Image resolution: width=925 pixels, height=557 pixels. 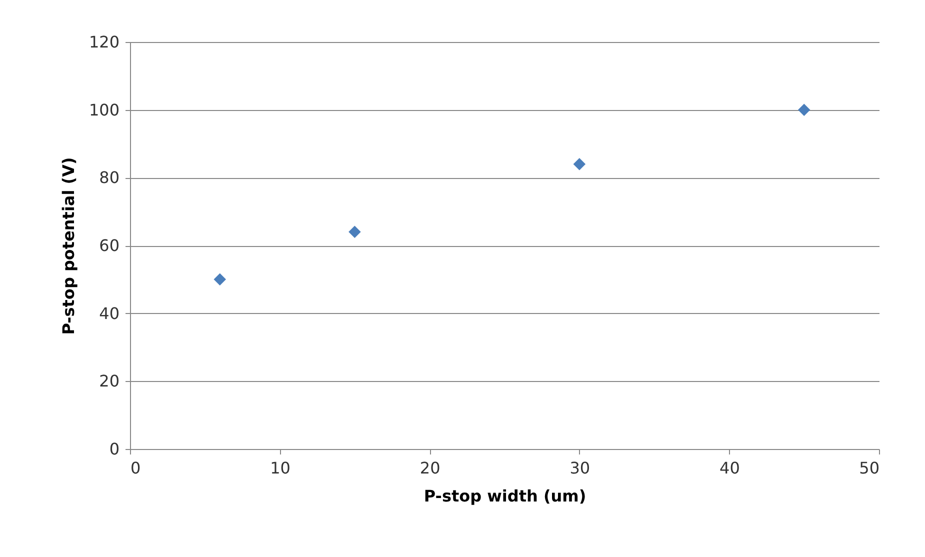 What do you see at coordinates (280, 468) in the screenshot?
I see `x-tick-label: 10` at bounding box center [280, 468].